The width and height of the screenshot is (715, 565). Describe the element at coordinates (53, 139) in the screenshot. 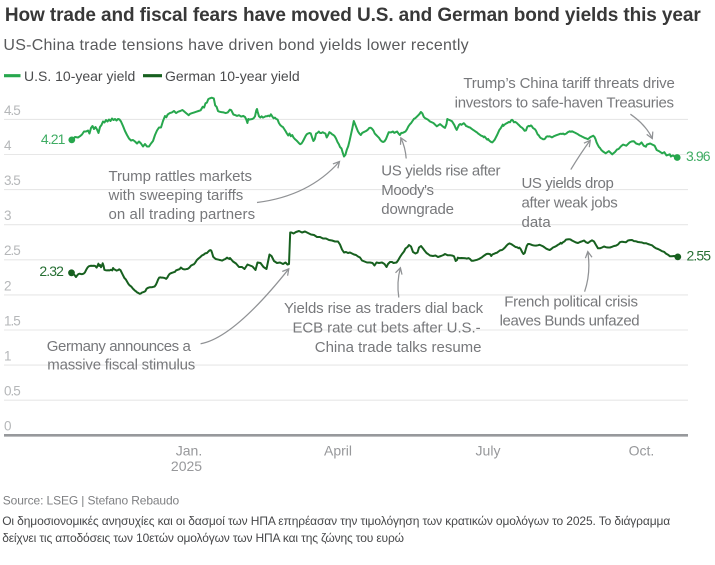

I see `svg-text: 4.21` at that location.